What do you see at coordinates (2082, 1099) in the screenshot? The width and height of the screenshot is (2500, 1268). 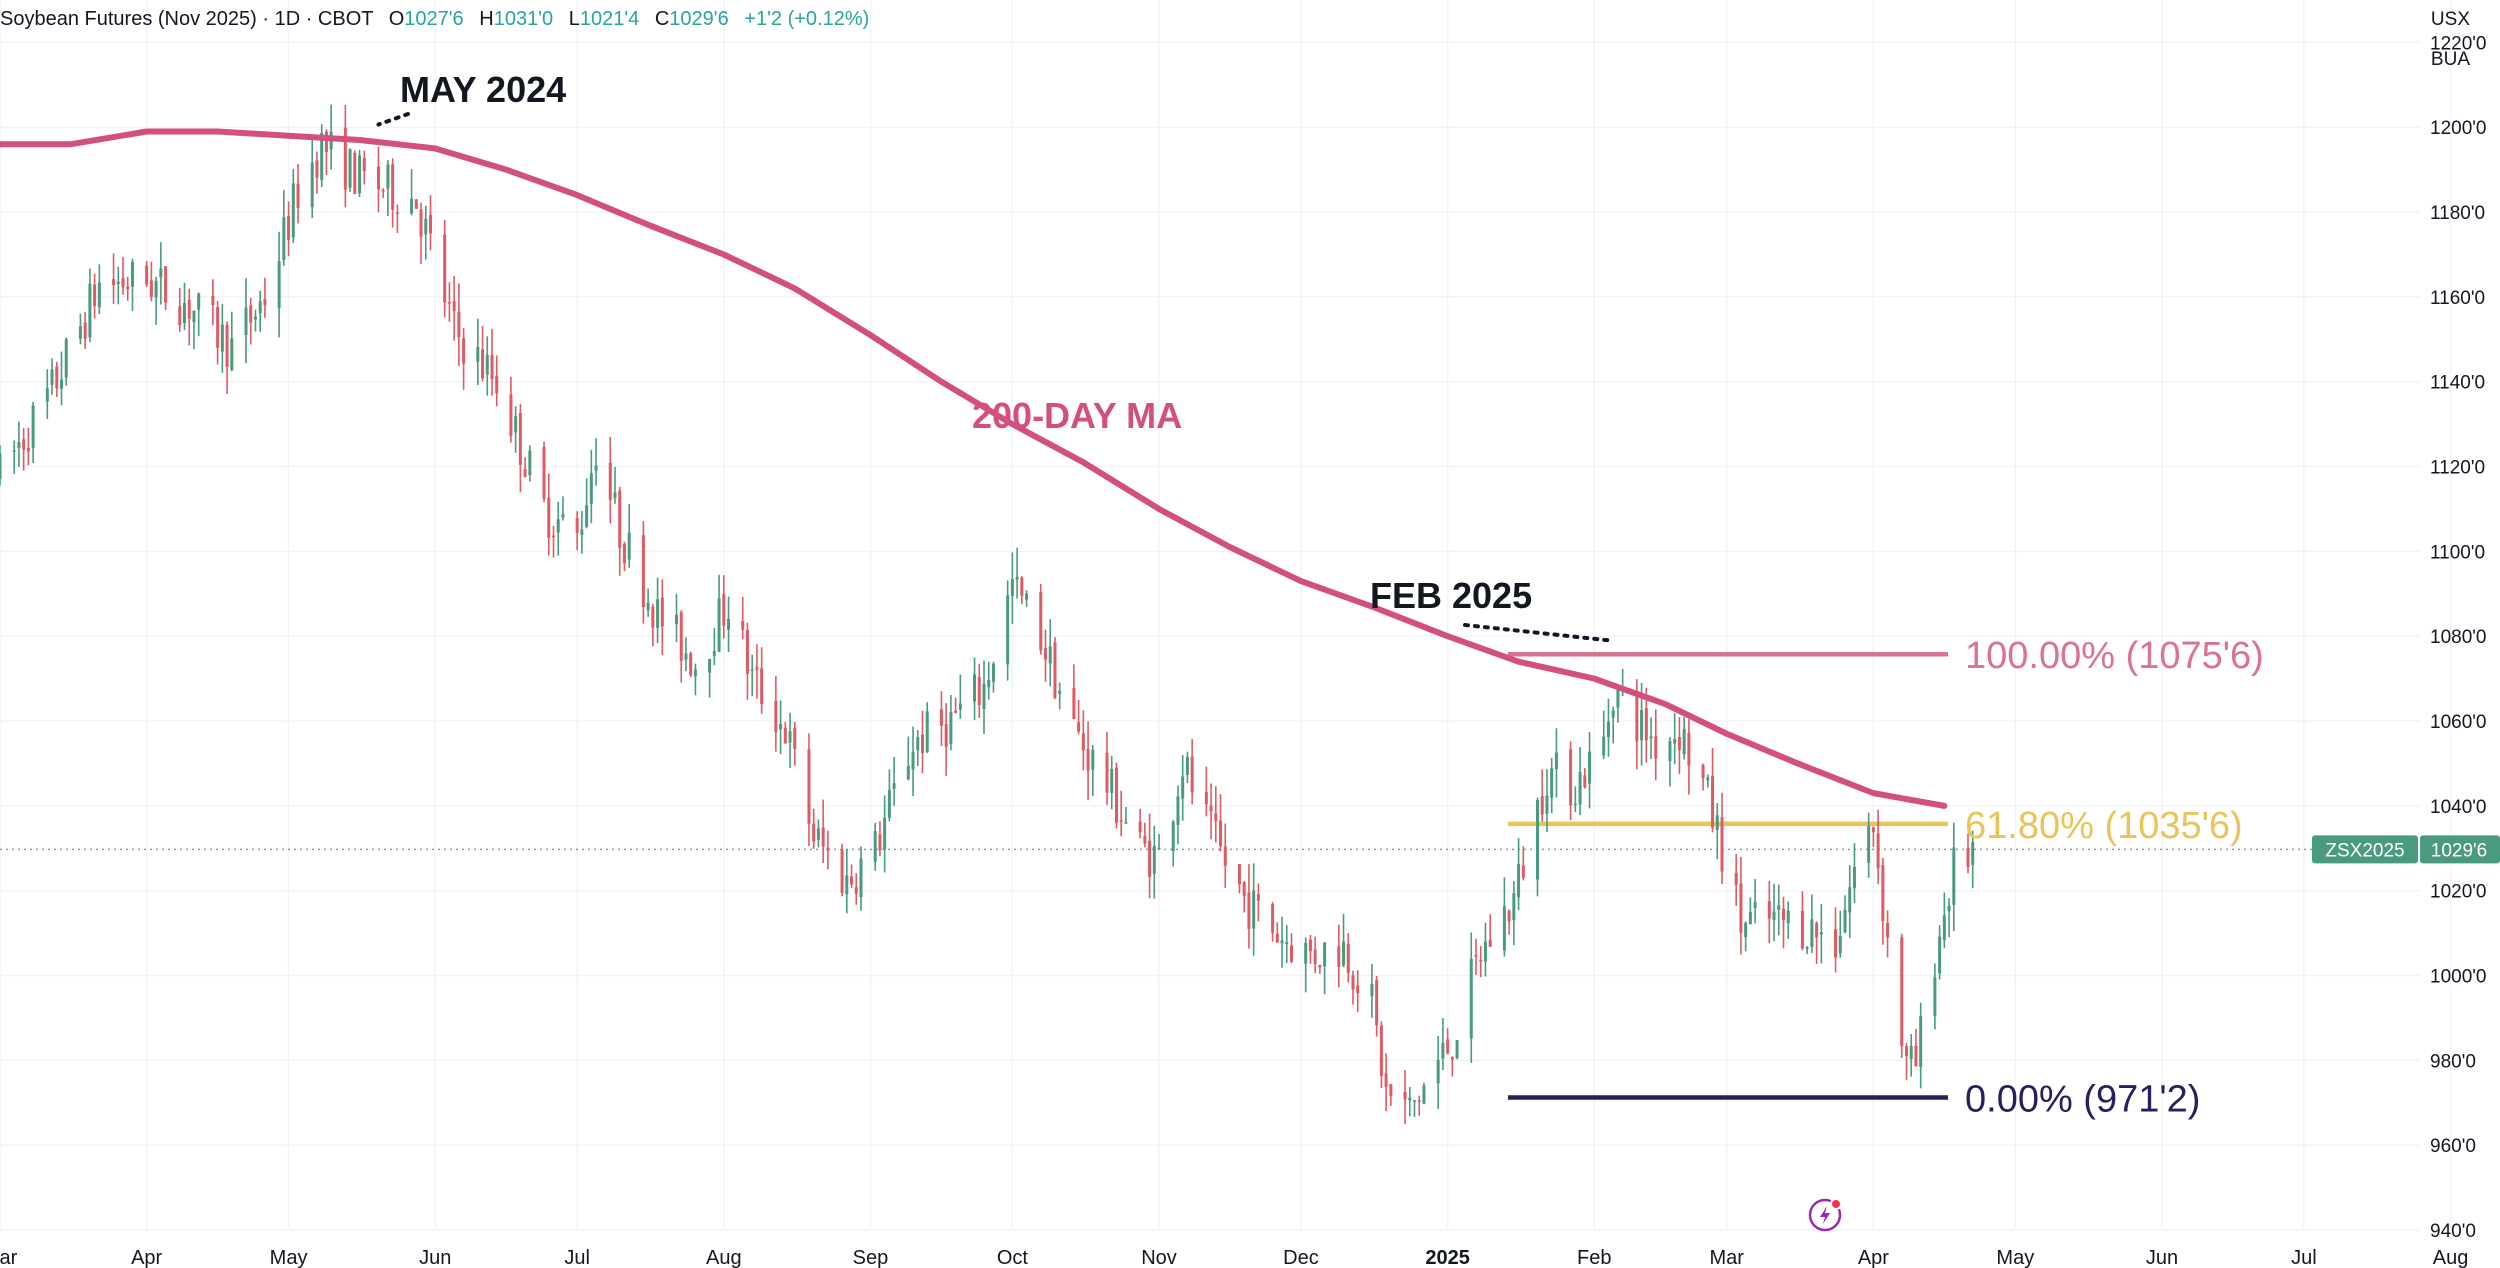 I see `fib-label: 0.00% (971'2)` at bounding box center [2082, 1099].